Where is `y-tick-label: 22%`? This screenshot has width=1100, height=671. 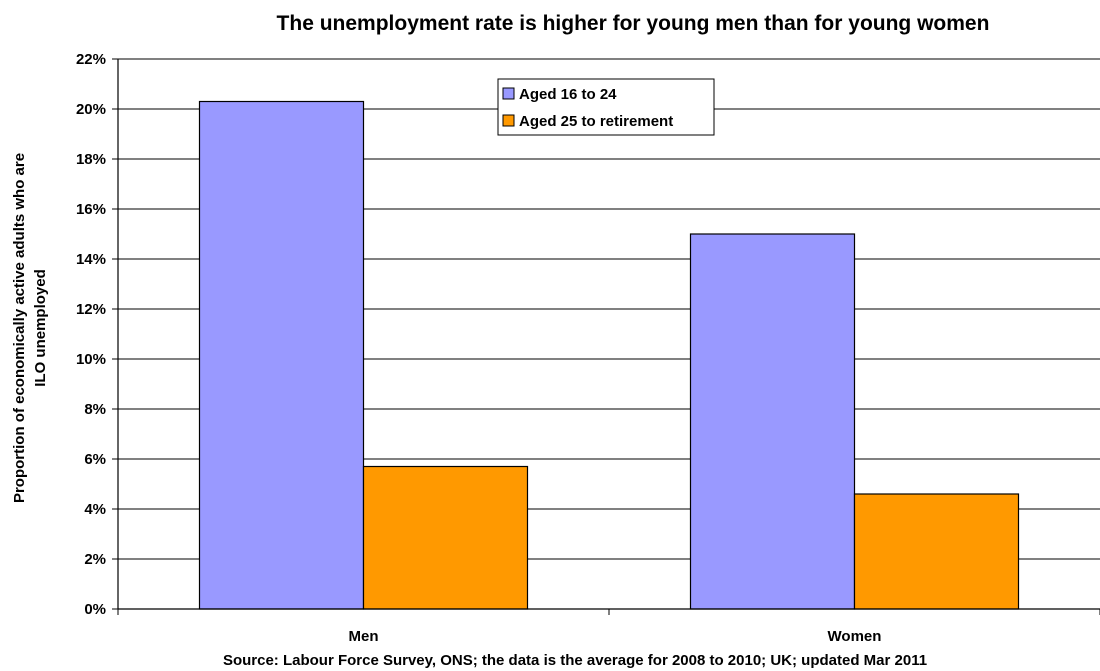 y-tick-label: 22% is located at coordinates (91, 59).